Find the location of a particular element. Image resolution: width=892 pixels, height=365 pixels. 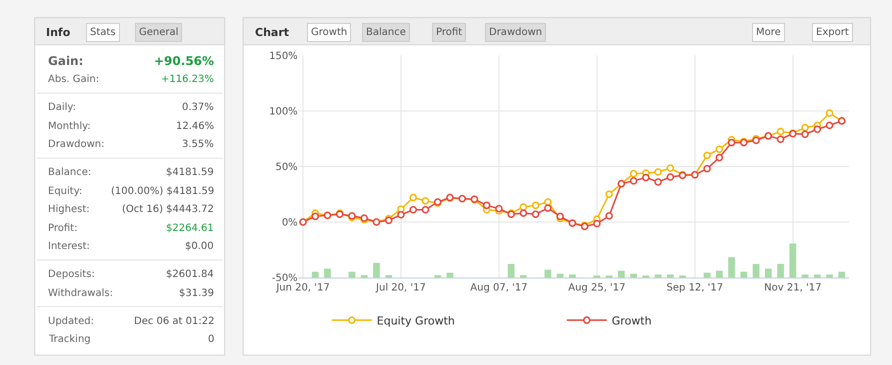

chart-title: Chart is located at coordinates (272, 32).